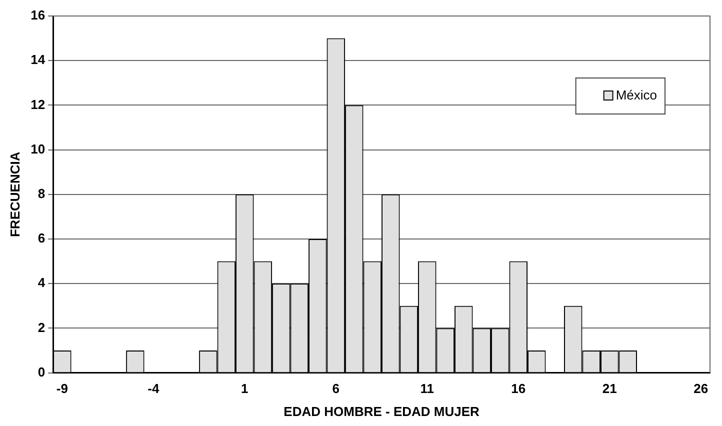 The width and height of the screenshot is (722, 426). I want to click on x-tick-label: -4, so click(154, 388).